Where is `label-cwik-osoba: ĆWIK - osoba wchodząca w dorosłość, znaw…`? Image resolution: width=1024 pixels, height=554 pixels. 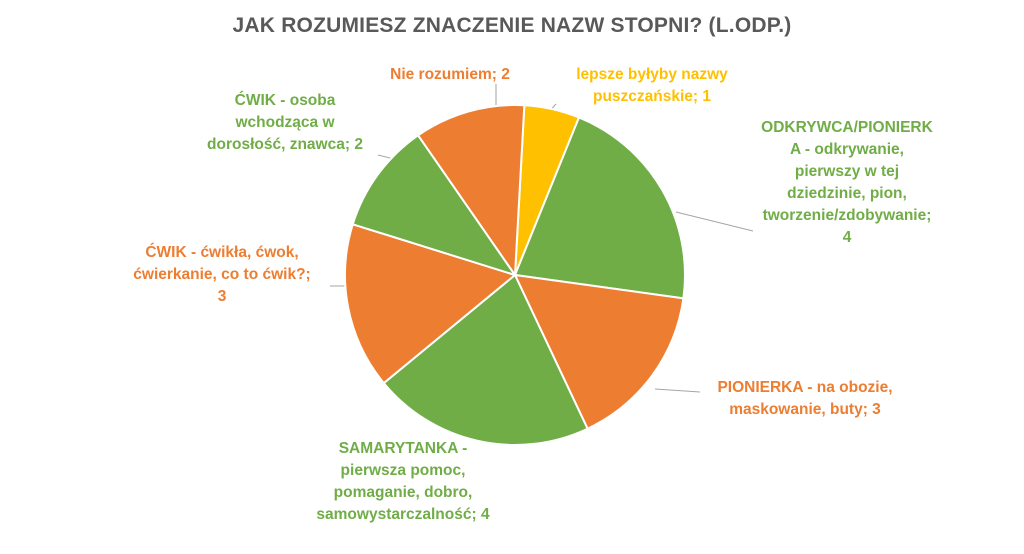
label-cwik-osoba: ĆWIK - osoba wchodząca w dorosłość, znaw… is located at coordinates (285, 122).